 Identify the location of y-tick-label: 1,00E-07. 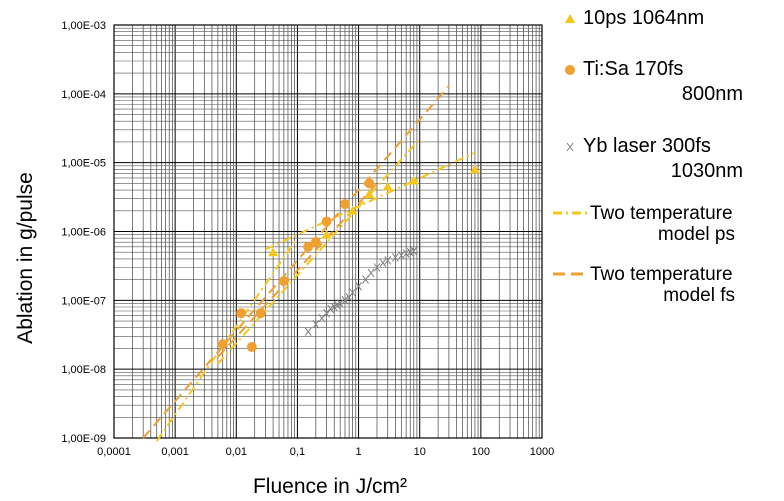
(83, 301).